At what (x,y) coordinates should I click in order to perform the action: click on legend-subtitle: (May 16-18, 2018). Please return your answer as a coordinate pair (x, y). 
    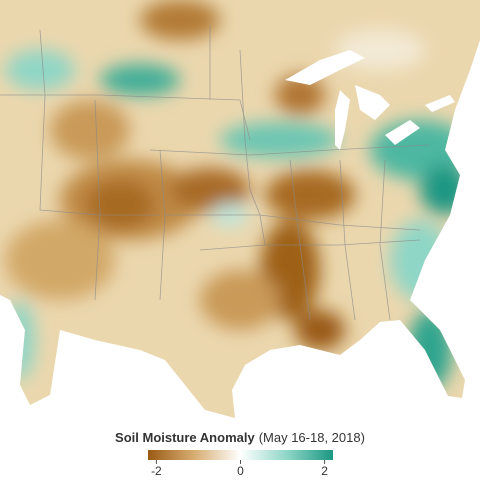
    Looking at the image, I should click on (312, 437).